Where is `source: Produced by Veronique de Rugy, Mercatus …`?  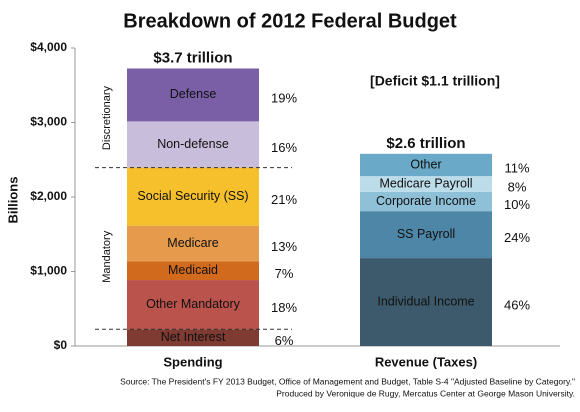 source: Produced by Veronique de Rugy, Mercatus … is located at coordinates (425, 393).